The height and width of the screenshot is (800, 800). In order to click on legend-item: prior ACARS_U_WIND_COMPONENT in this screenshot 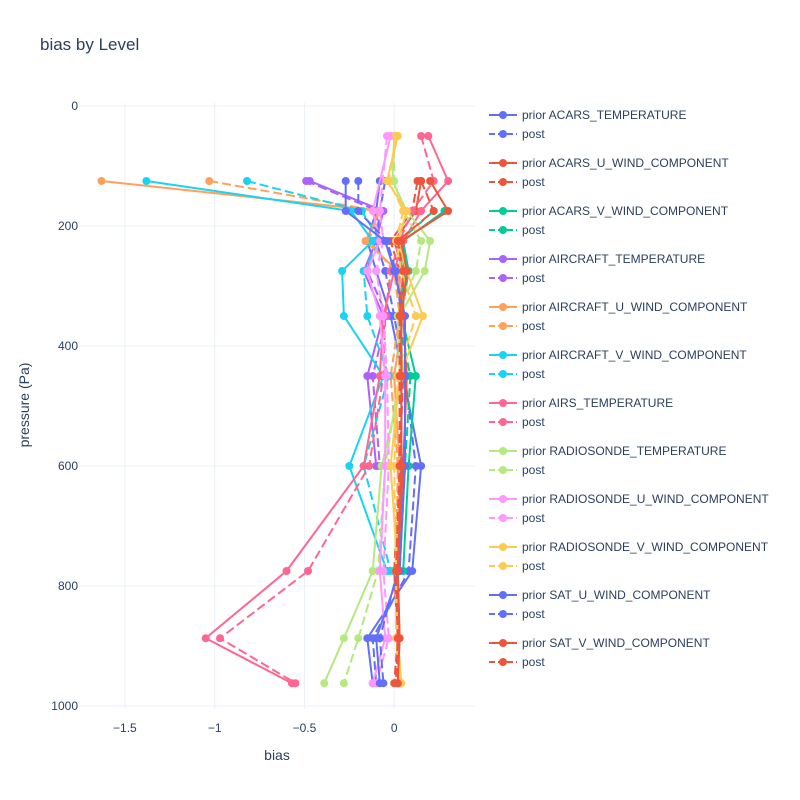, I will do `click(609, 163)`.